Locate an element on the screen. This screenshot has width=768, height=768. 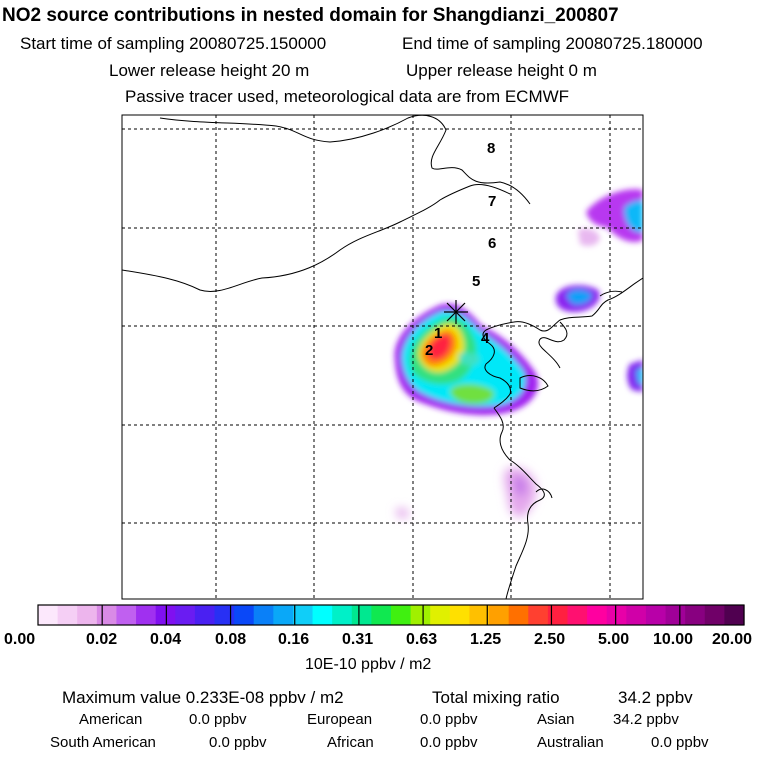
colorbar-tick-label: 20.00 is located at coordinates (732, 639).